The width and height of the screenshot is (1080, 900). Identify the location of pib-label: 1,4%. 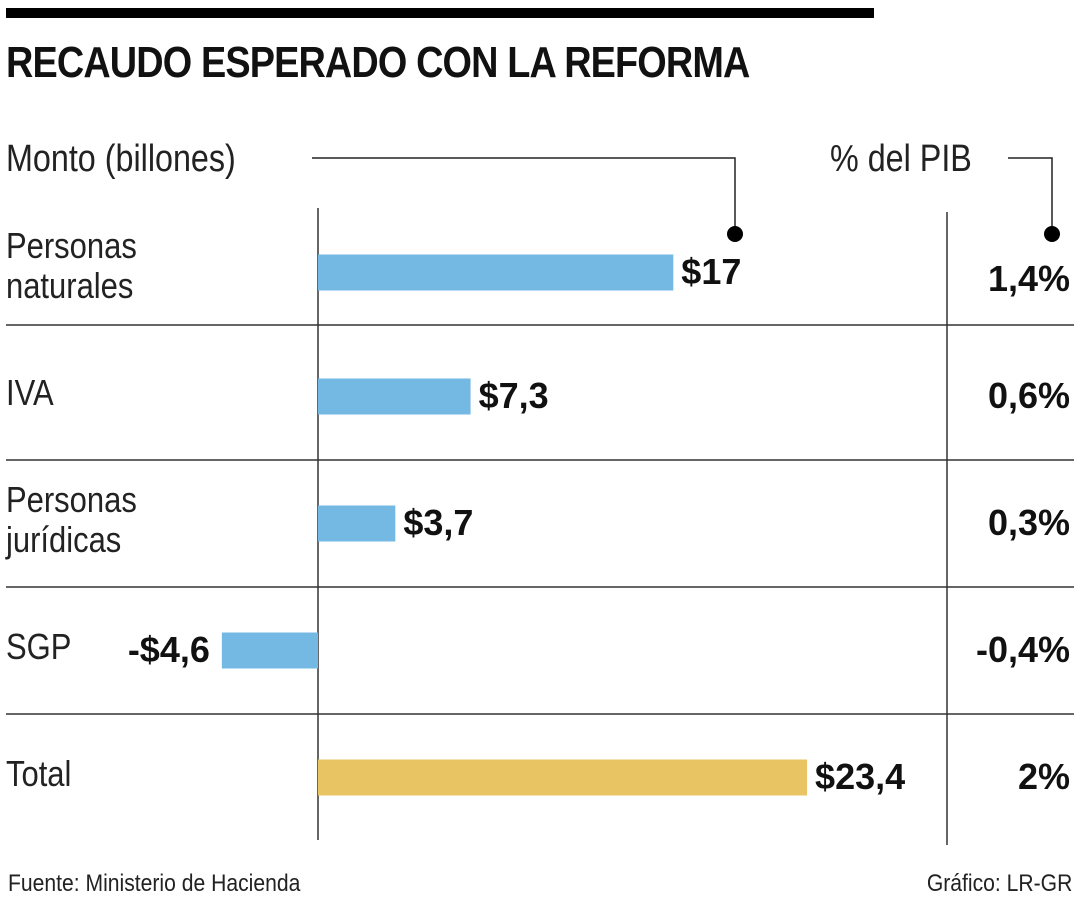
(1028, 278).